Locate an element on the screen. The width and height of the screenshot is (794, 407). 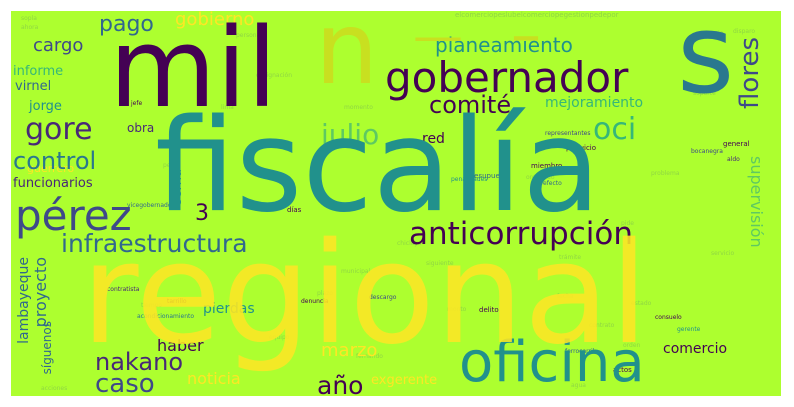
word: gobernador is located at coordinates (507, 77).